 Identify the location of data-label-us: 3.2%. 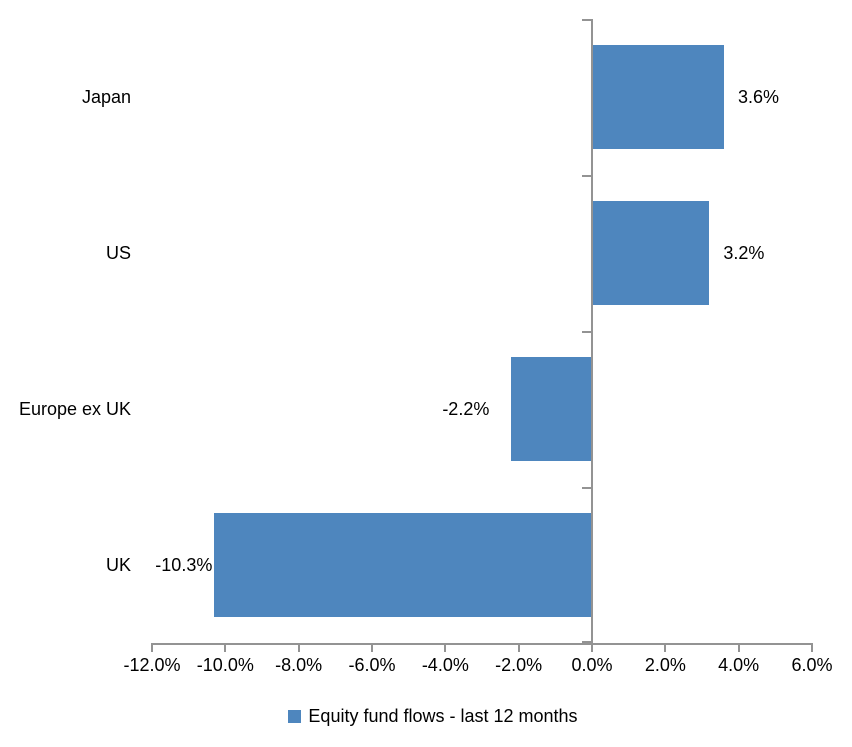
(744, 252).